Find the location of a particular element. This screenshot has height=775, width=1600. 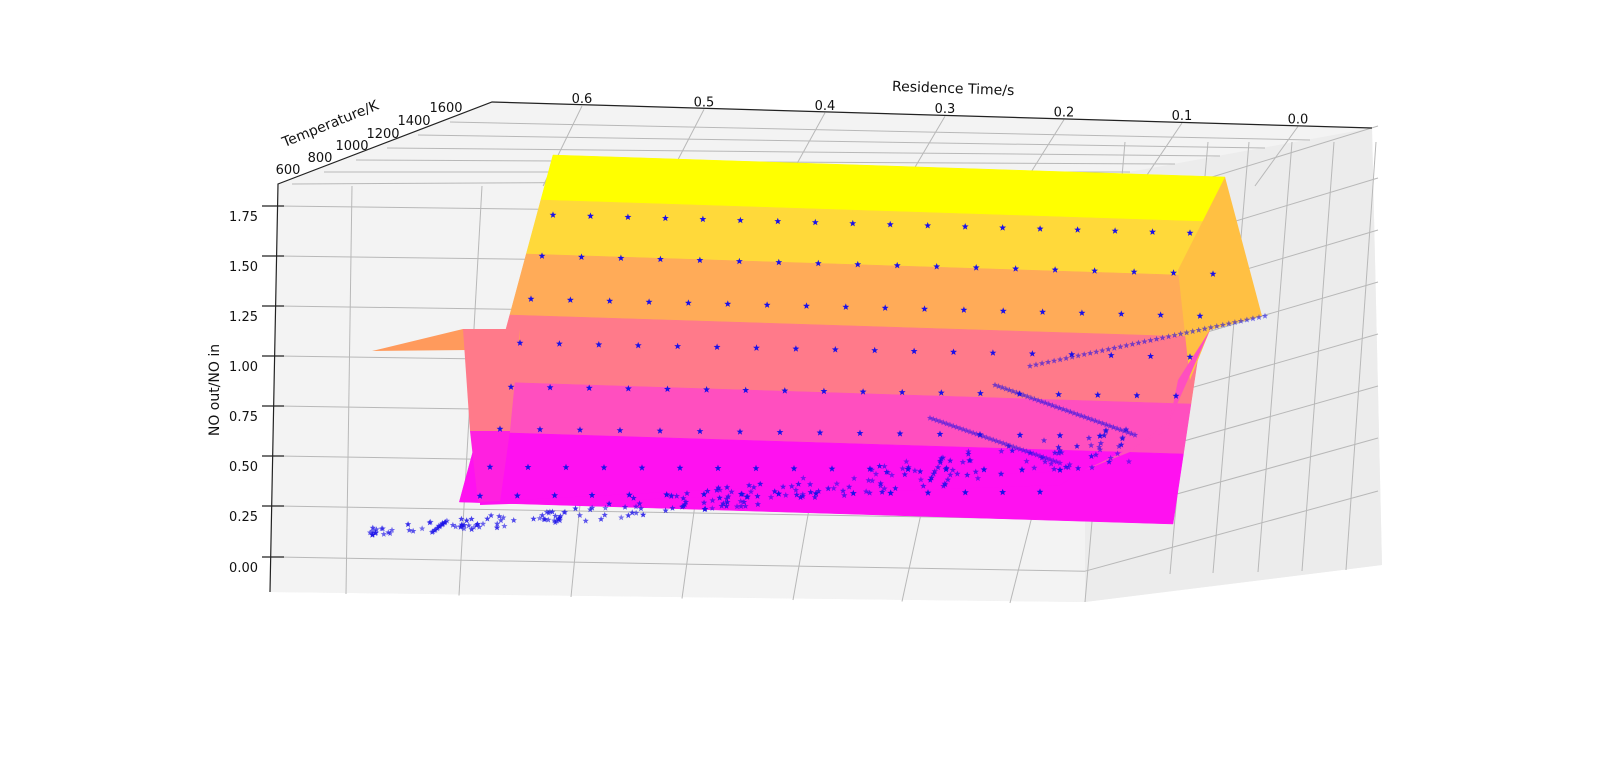

x-tick-label: 0.5 is located at coordinates (704, 102).